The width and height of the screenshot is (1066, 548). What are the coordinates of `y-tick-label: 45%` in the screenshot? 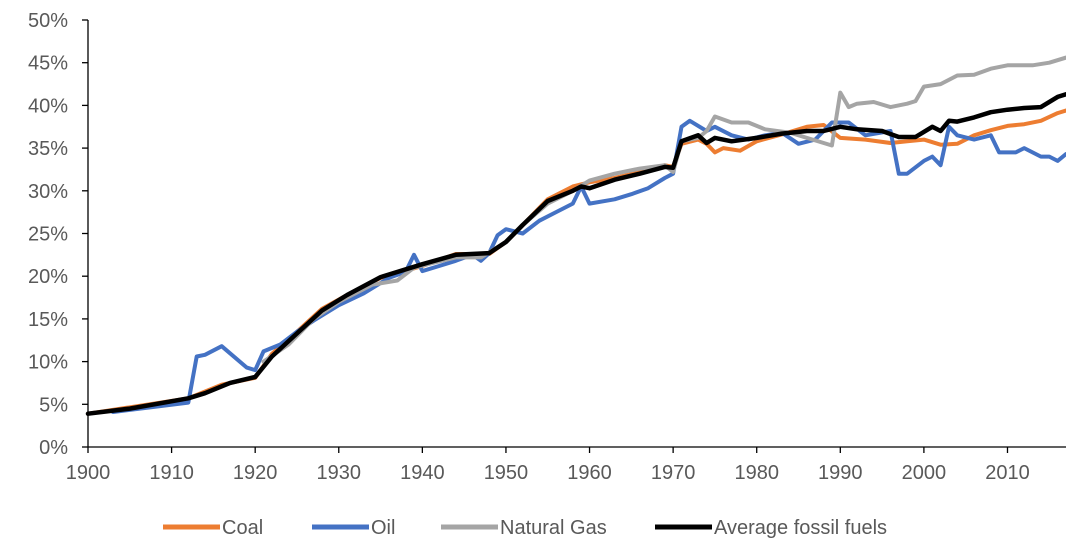 It's located at (48, 64).